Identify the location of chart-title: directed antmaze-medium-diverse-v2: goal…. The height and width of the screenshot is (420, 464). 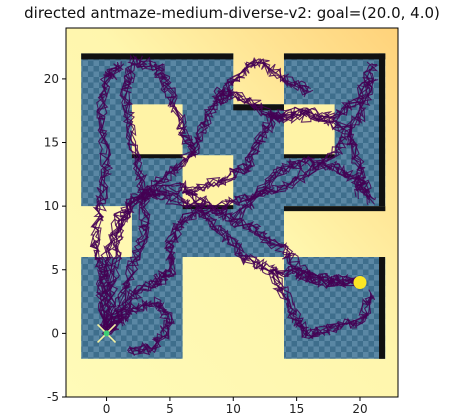
(232, 13).